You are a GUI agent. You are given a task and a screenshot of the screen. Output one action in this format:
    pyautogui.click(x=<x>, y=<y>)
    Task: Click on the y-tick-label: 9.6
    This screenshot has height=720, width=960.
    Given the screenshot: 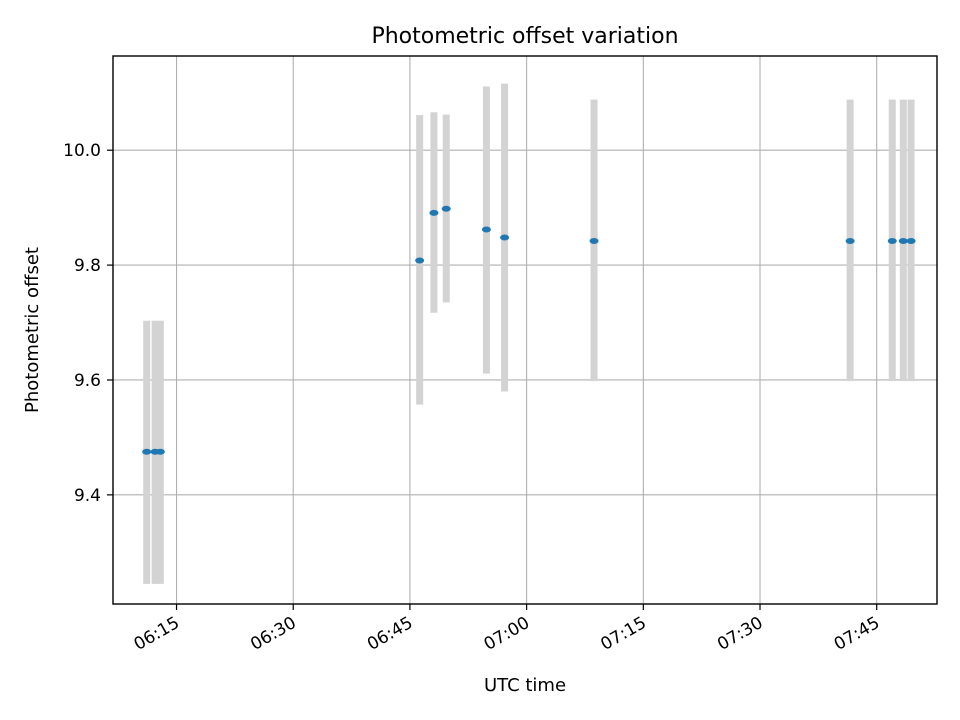 What is the action you would take?
    pyautogui.click(x=87, y=381)
    